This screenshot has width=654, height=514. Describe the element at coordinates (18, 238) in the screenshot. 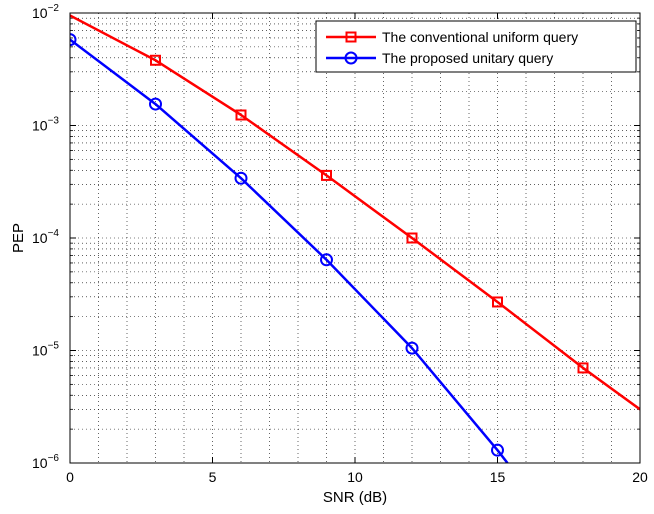

I see `y-axis-label: PEP` at that location.